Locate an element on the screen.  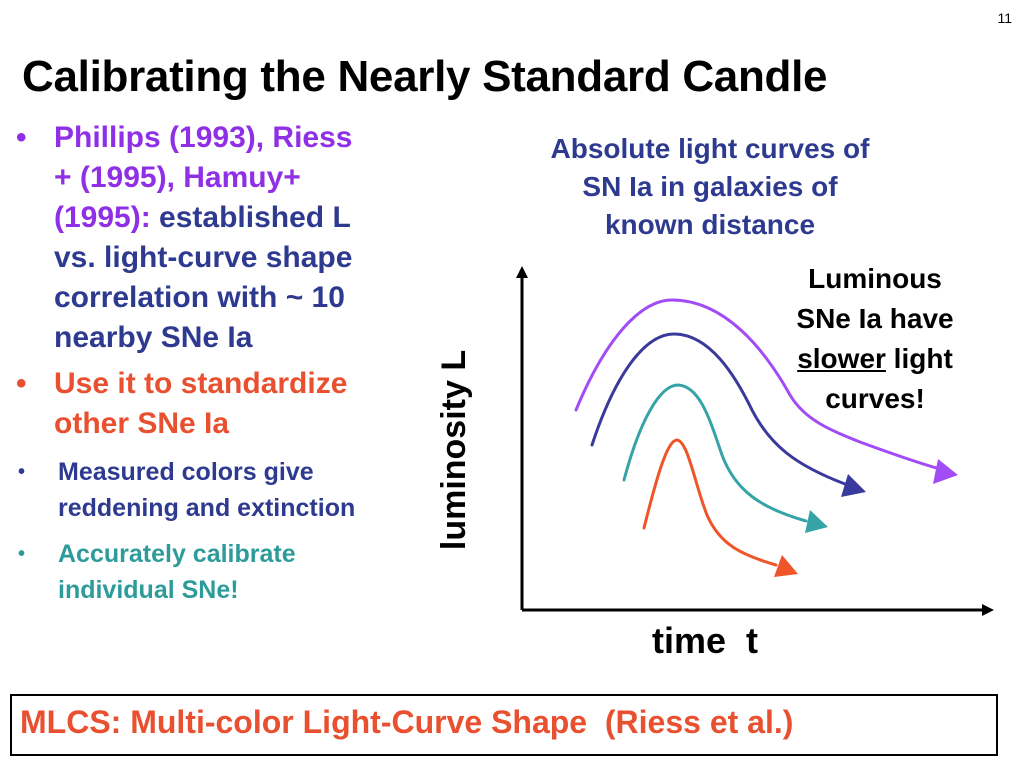
bullet-text-line: correlation with ~ 10 is located at coordinates (199, 297).